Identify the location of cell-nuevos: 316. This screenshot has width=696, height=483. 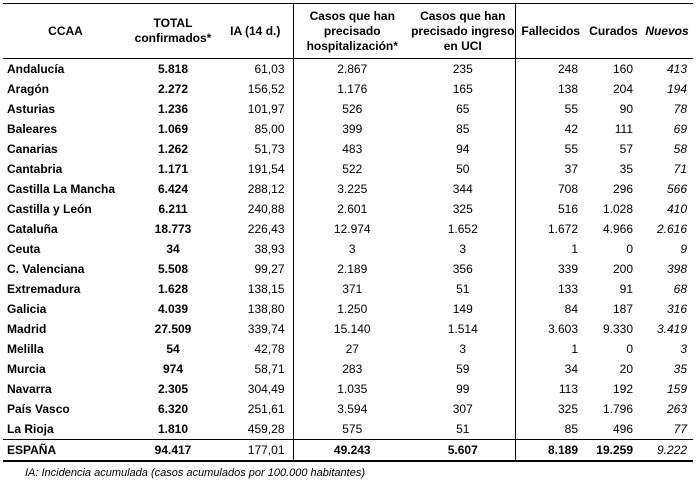
(667, 309).